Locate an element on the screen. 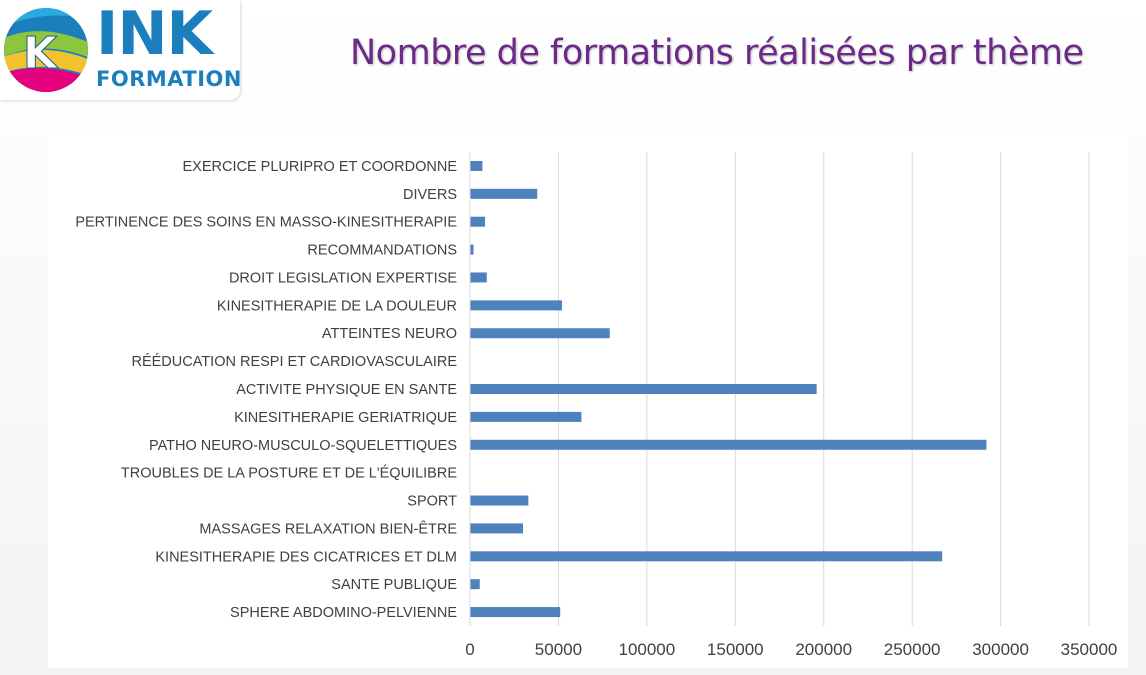 This screenshot has height=675, width=1146. category-label: KINESITHERAPIE DE LA DOULEUR is located at coordinates (337, 306).